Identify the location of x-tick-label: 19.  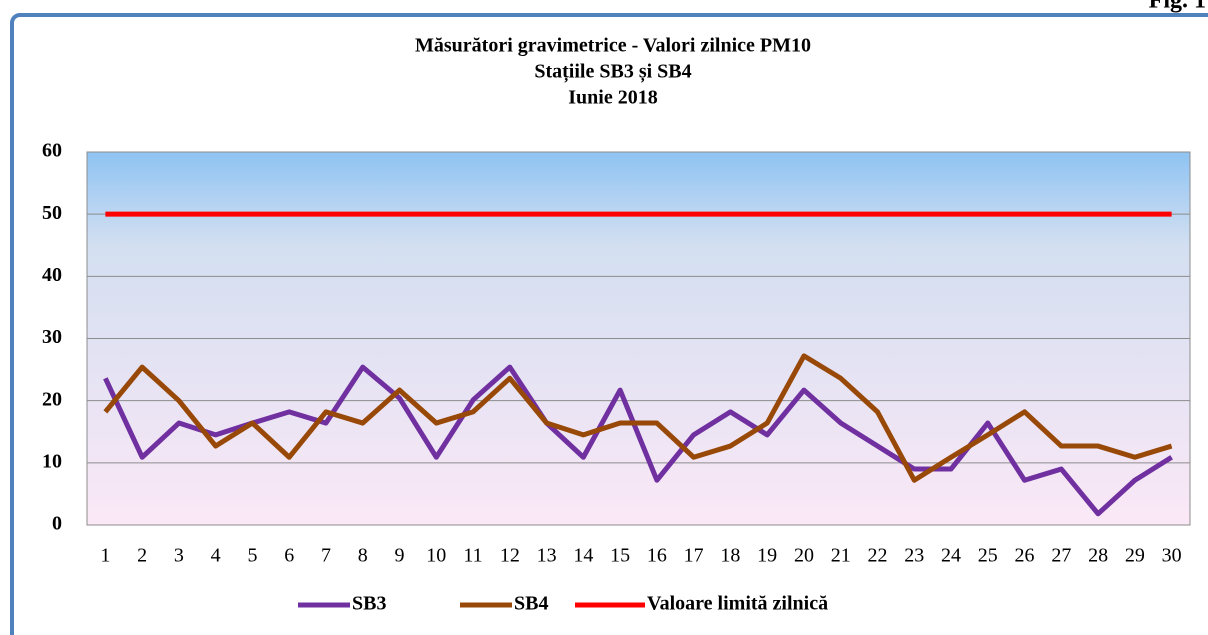
(767, 556).